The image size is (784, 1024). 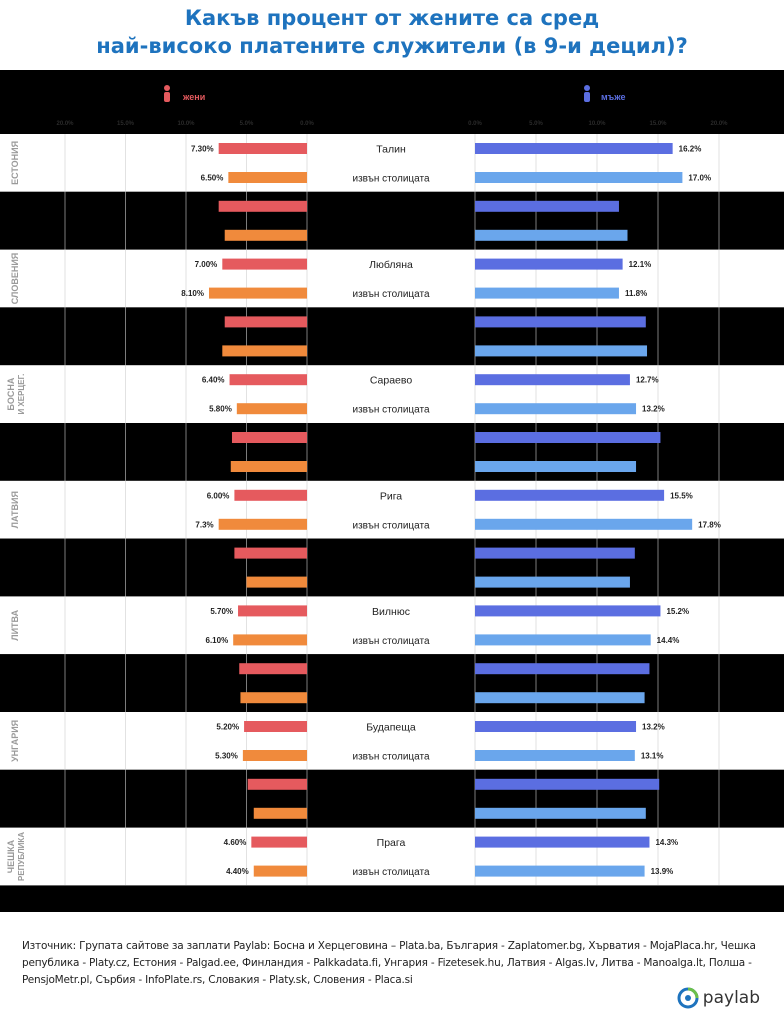 I want to click on country-label-line2: И ХЕРЦЕГ., so click(x=21, y=394).